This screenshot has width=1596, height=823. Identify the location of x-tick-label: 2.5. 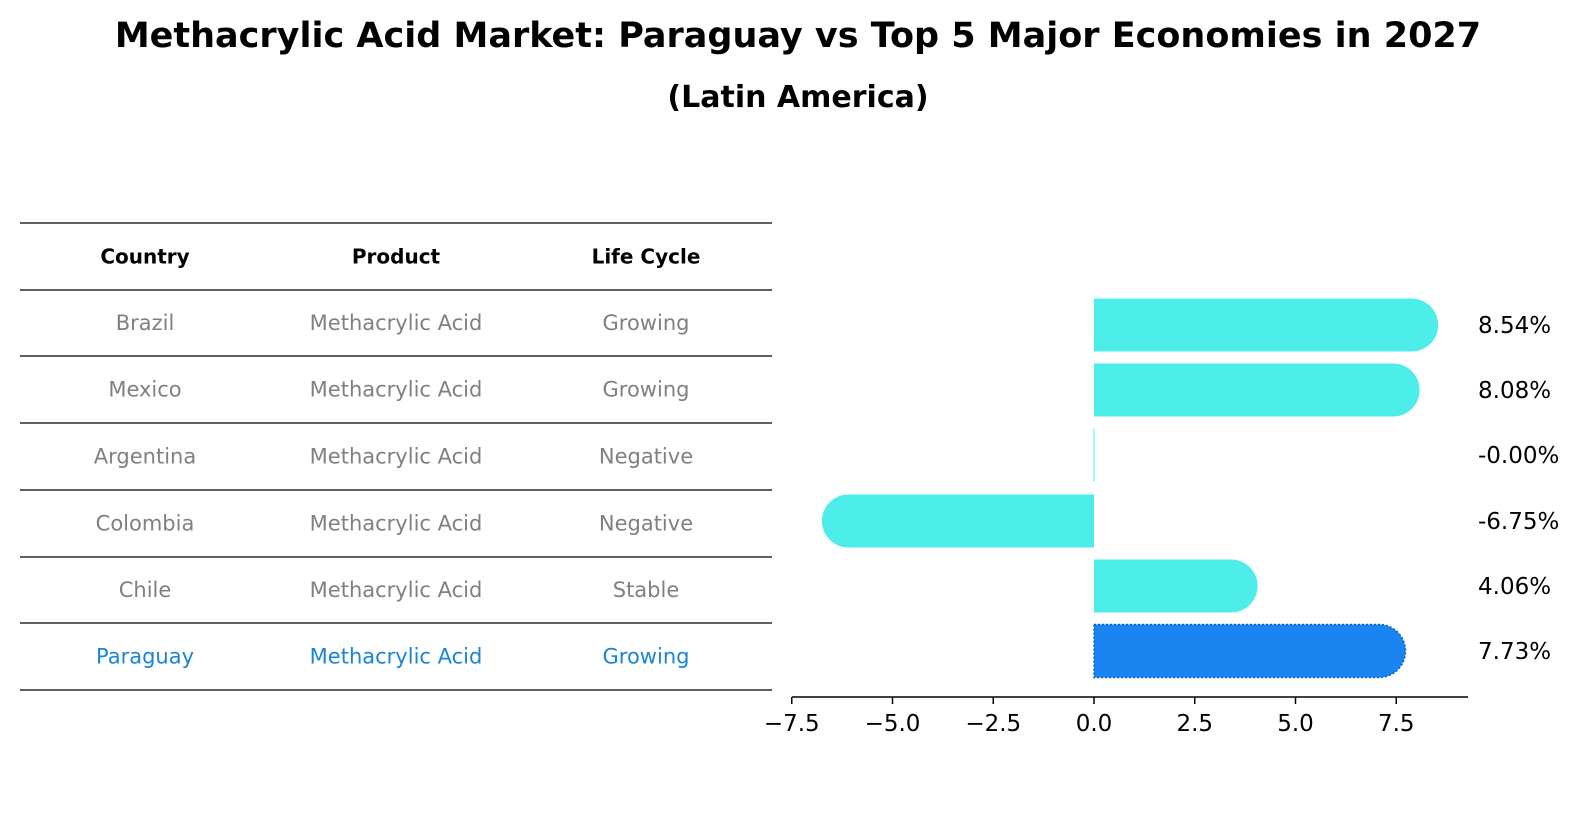
(1194, 724).